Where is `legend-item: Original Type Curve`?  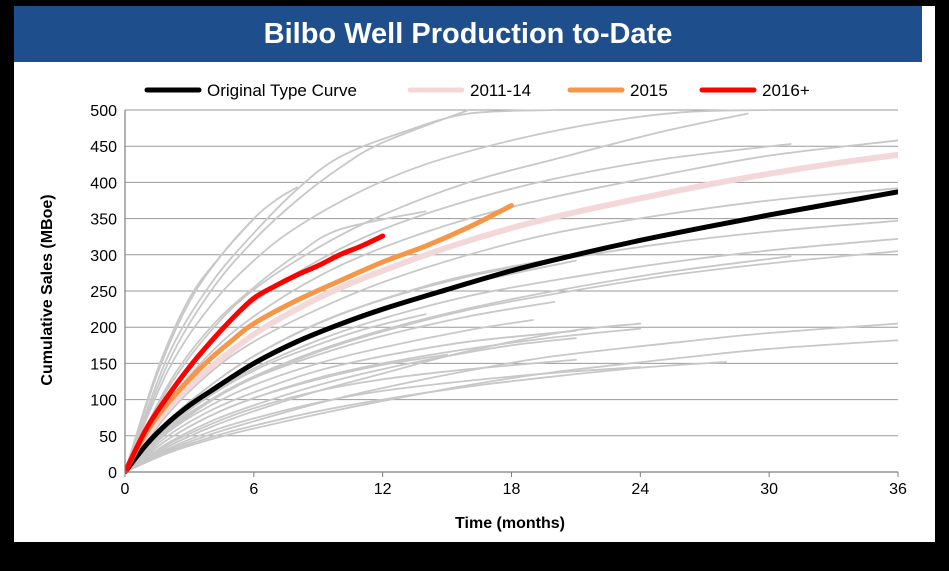
legend-item: Original Type Curve is located at coordinates (250, 90).